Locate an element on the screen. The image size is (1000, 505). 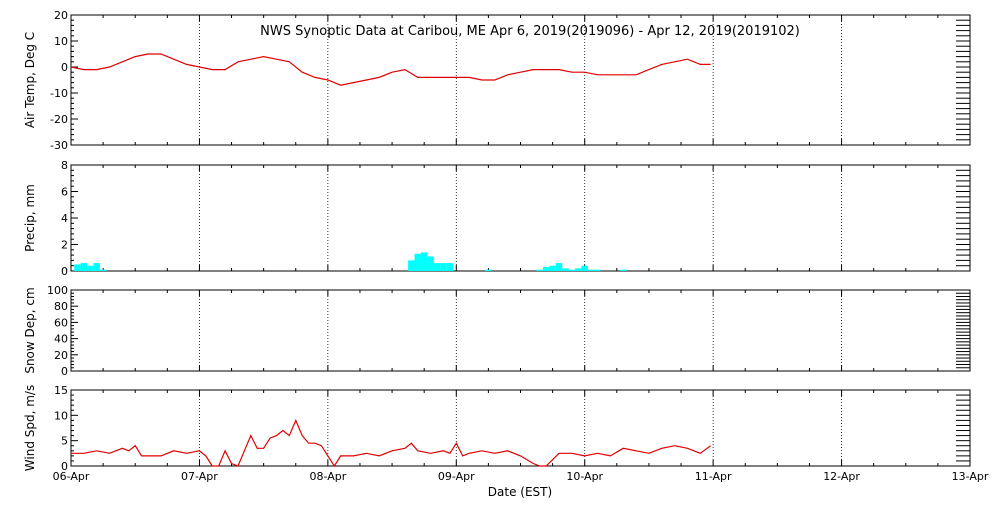
y-tick-label: 5 is located at coordinates (64, 441).